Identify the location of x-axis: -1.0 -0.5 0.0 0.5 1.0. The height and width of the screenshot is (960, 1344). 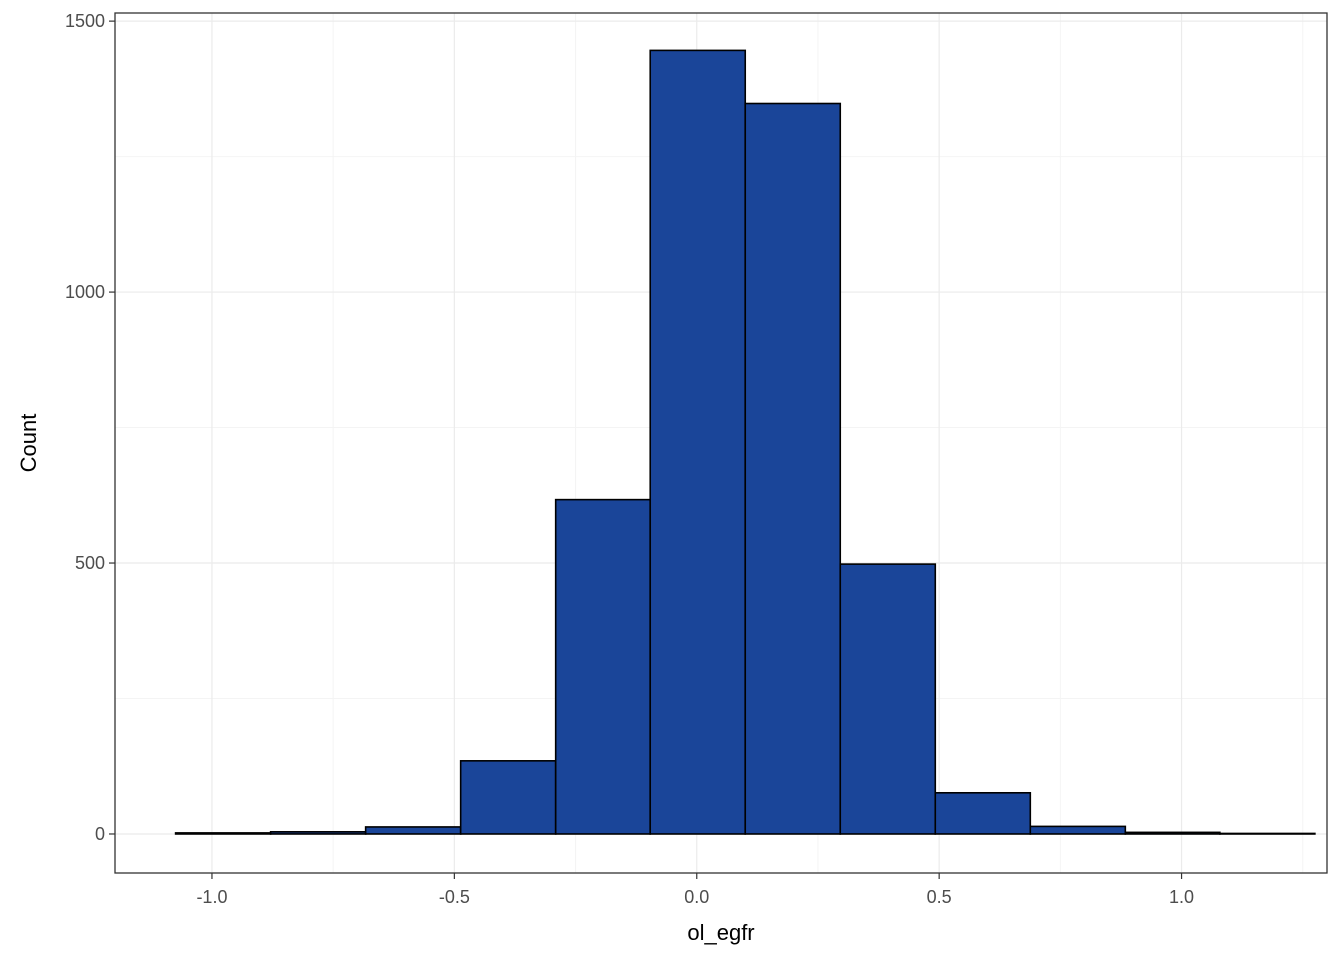
(695, 890).